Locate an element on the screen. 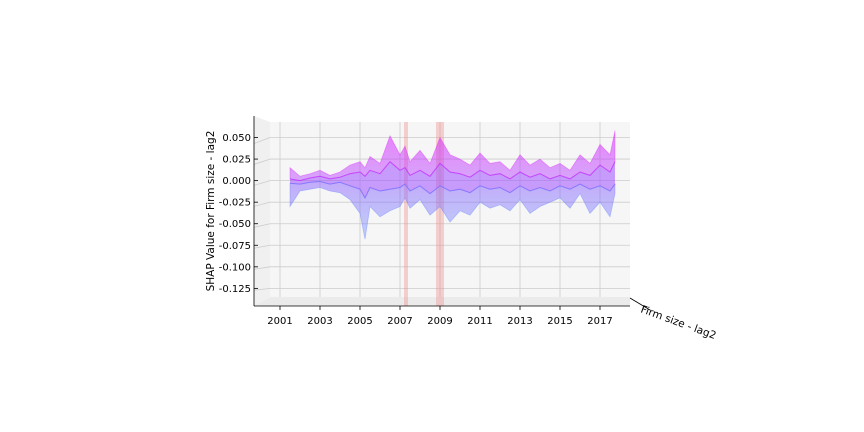 The image size is (864, 432). x-tick-label: 2003 is located at coordinates (319, 321).